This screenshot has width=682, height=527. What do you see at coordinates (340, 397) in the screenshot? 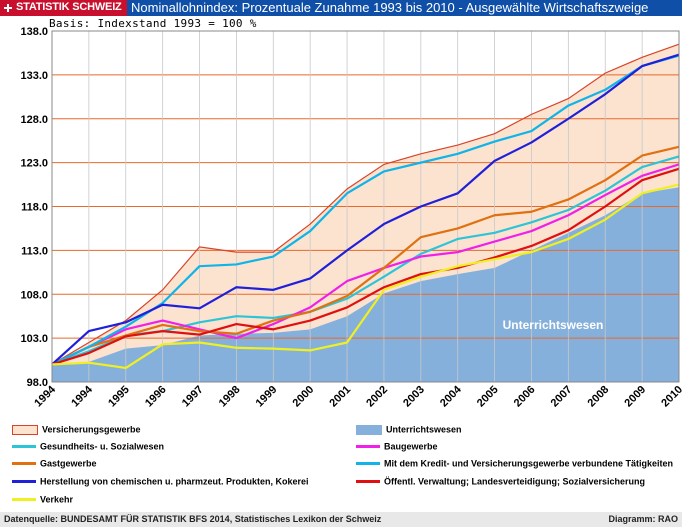
I see `x-tick-label: 2001` at bounding box center [340, 397].